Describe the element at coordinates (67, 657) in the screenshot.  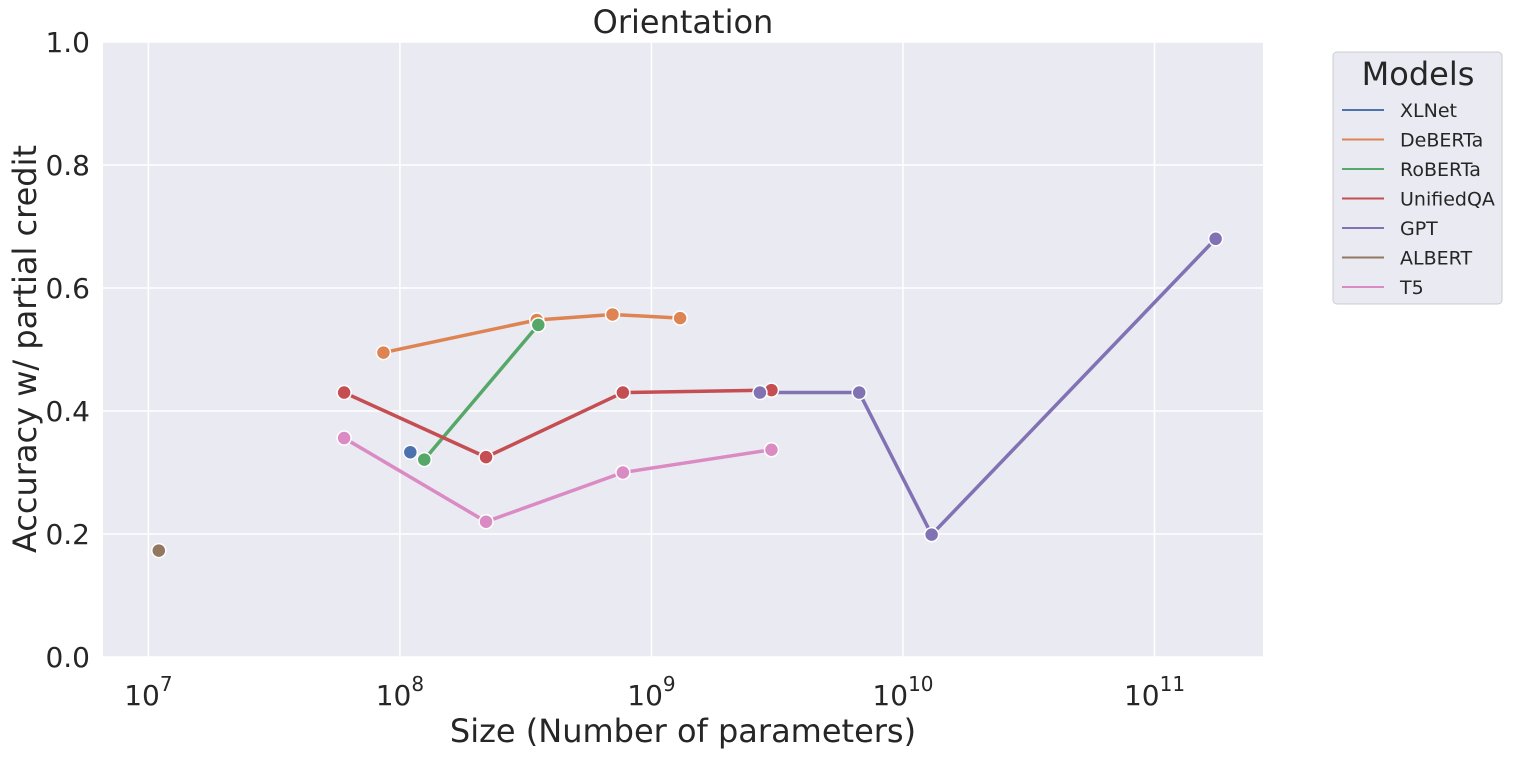
I see `y-tick-label: 0.0` at that location.